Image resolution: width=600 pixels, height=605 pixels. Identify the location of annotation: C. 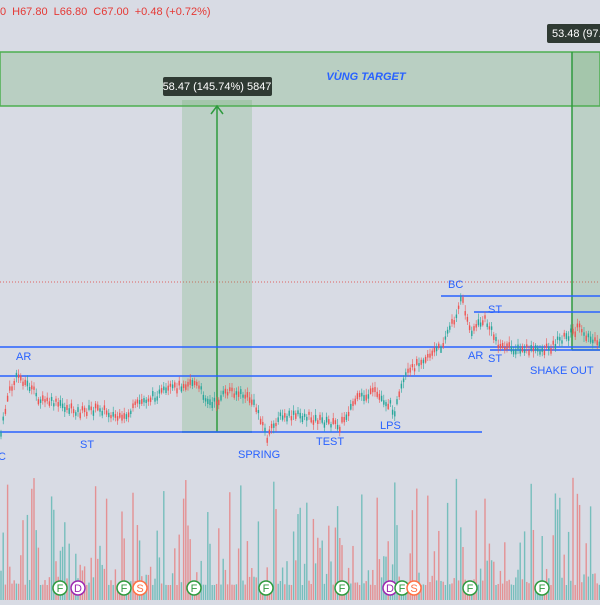
(3, 457).